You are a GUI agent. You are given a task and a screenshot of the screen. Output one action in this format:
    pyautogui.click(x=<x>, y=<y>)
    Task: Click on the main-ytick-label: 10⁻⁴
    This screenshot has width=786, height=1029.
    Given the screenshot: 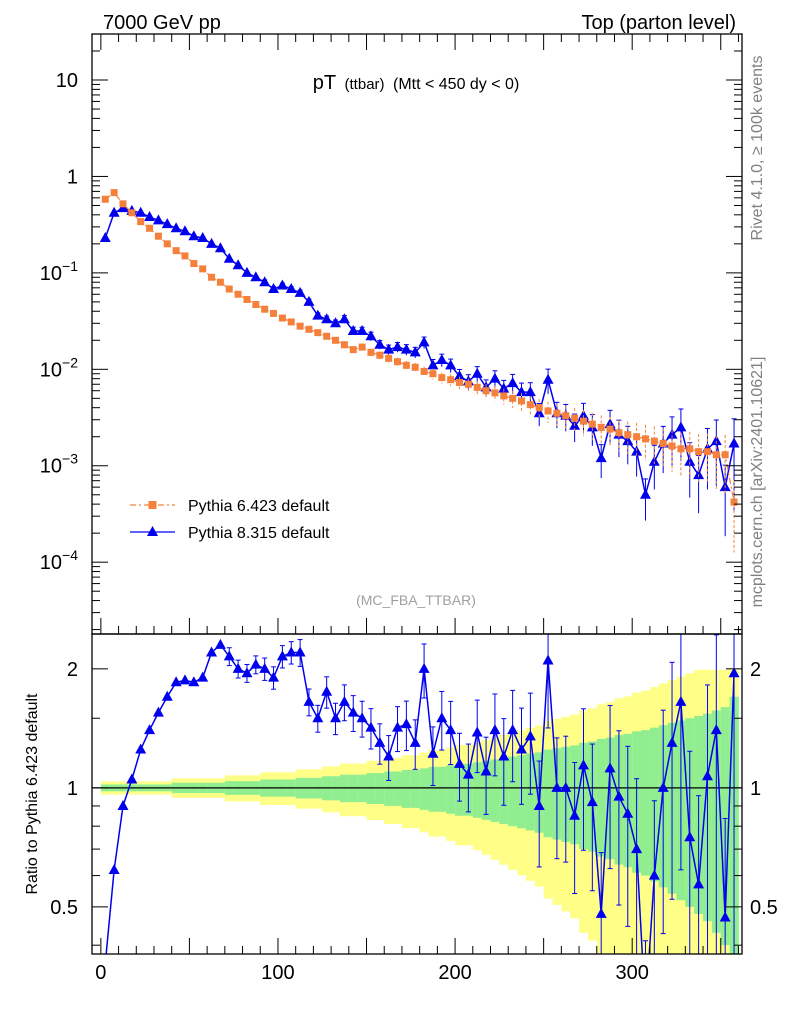 What is the action you would take?
    pyautogui.click(x=59, y=560)
    